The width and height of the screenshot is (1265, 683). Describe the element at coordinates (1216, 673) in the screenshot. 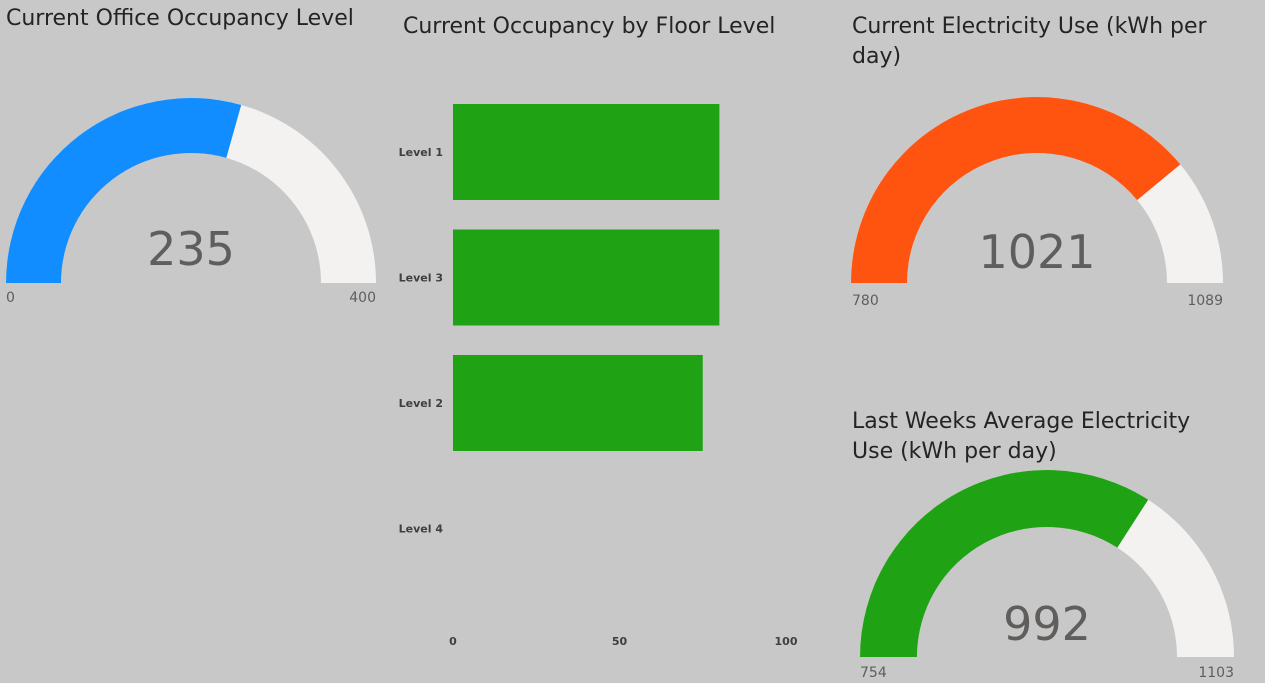

I see `gauge-max-label: 1103` at that location.